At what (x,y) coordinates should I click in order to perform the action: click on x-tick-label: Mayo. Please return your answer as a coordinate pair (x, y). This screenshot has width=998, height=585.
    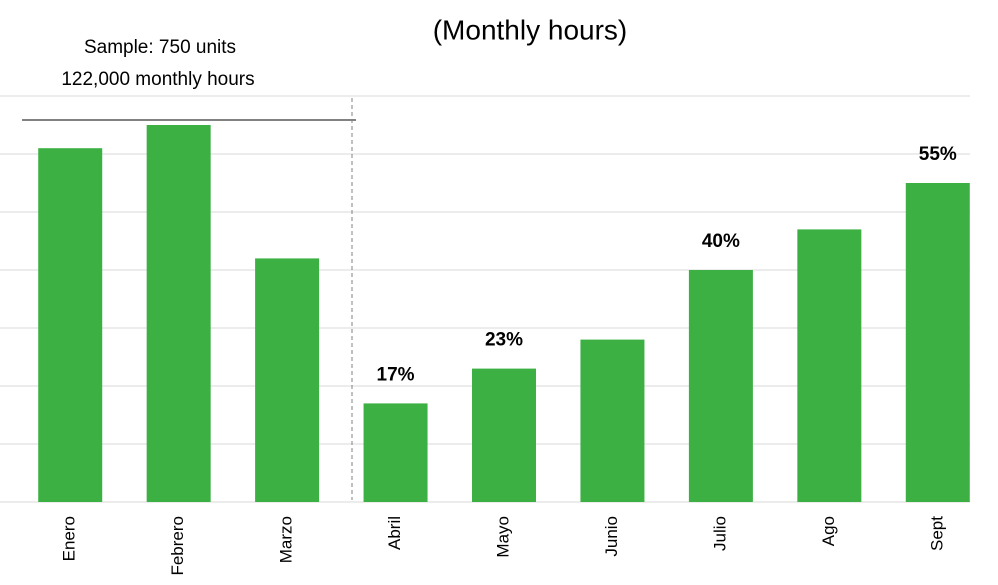
    Looking at the image, I should click on (502, 537).